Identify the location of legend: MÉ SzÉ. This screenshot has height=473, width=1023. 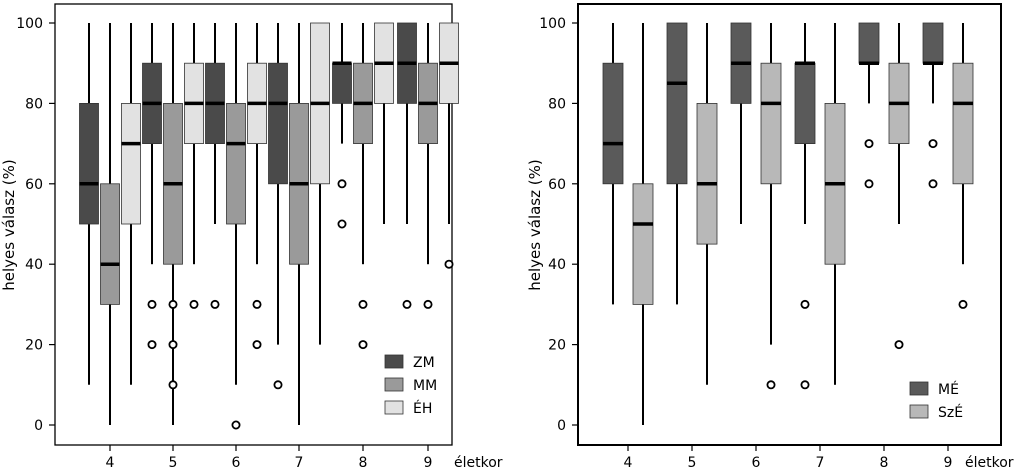
(936, 401).